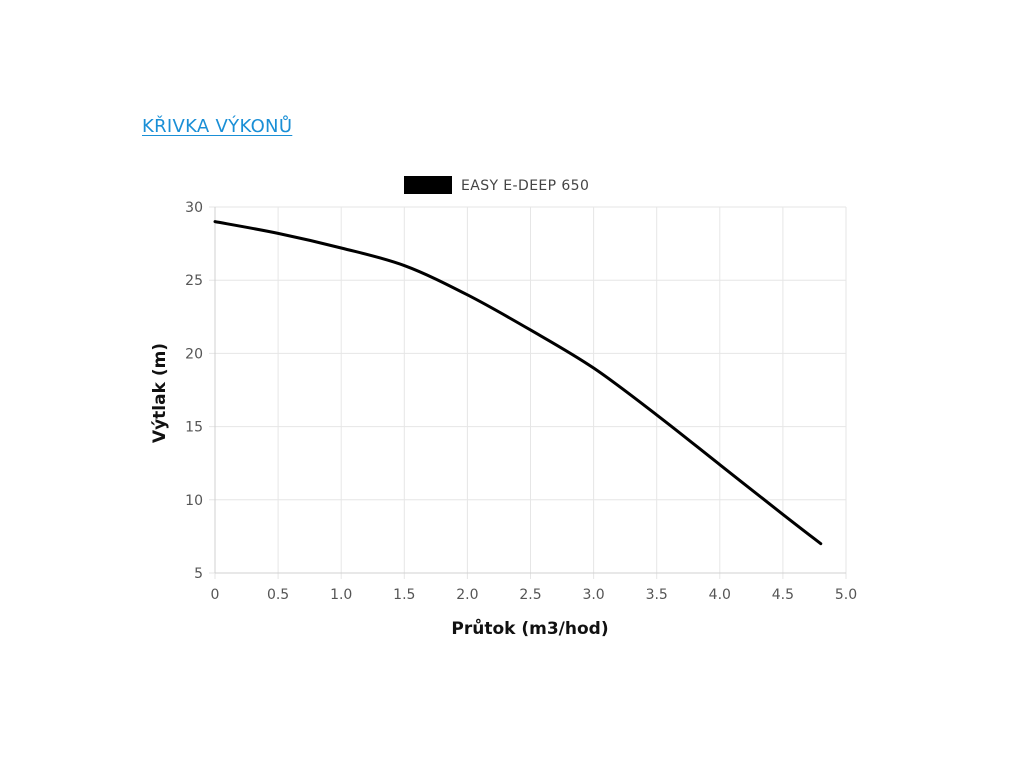 This screenshot has height=768, width=1024. I want to click on x-tick-label: 2.5, so click(530, 595).